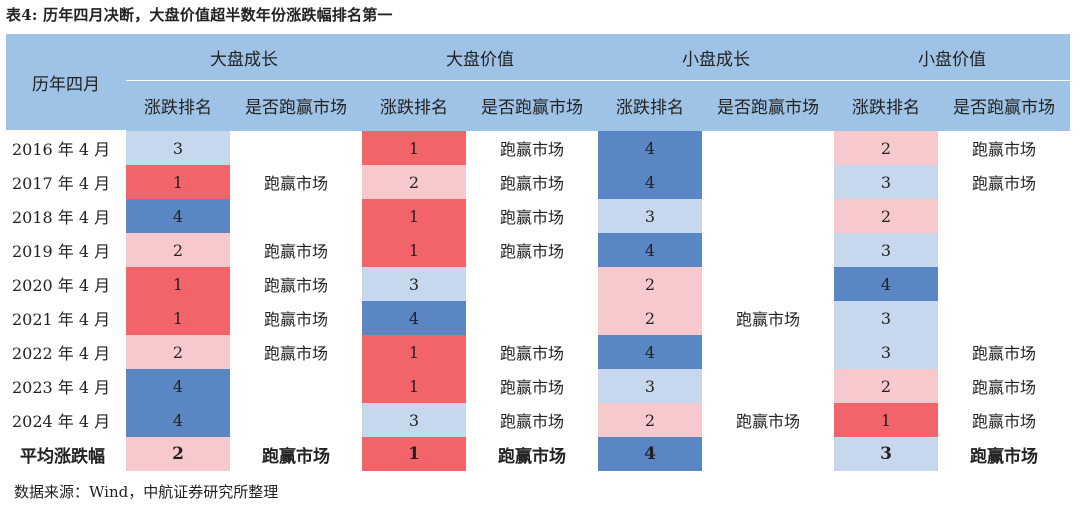  I want to click on table-row: 2023 年 4 月 4 1 跑赢市场 3 2 跑赢市场, so click(538, 386).